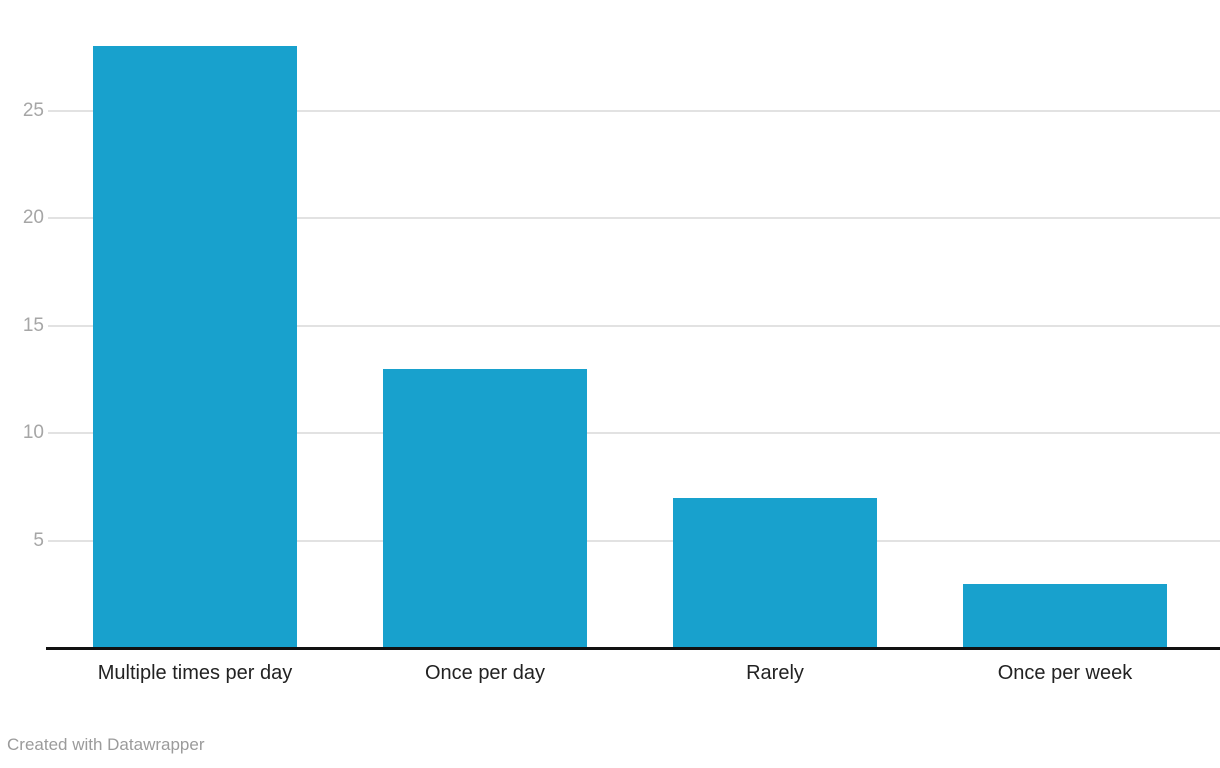 This screenshot has width=1220, height=768. What do you see at coordinates (633, 648) in the screenshot?
I see `x-axis-line` at bounding box center [633, 648].